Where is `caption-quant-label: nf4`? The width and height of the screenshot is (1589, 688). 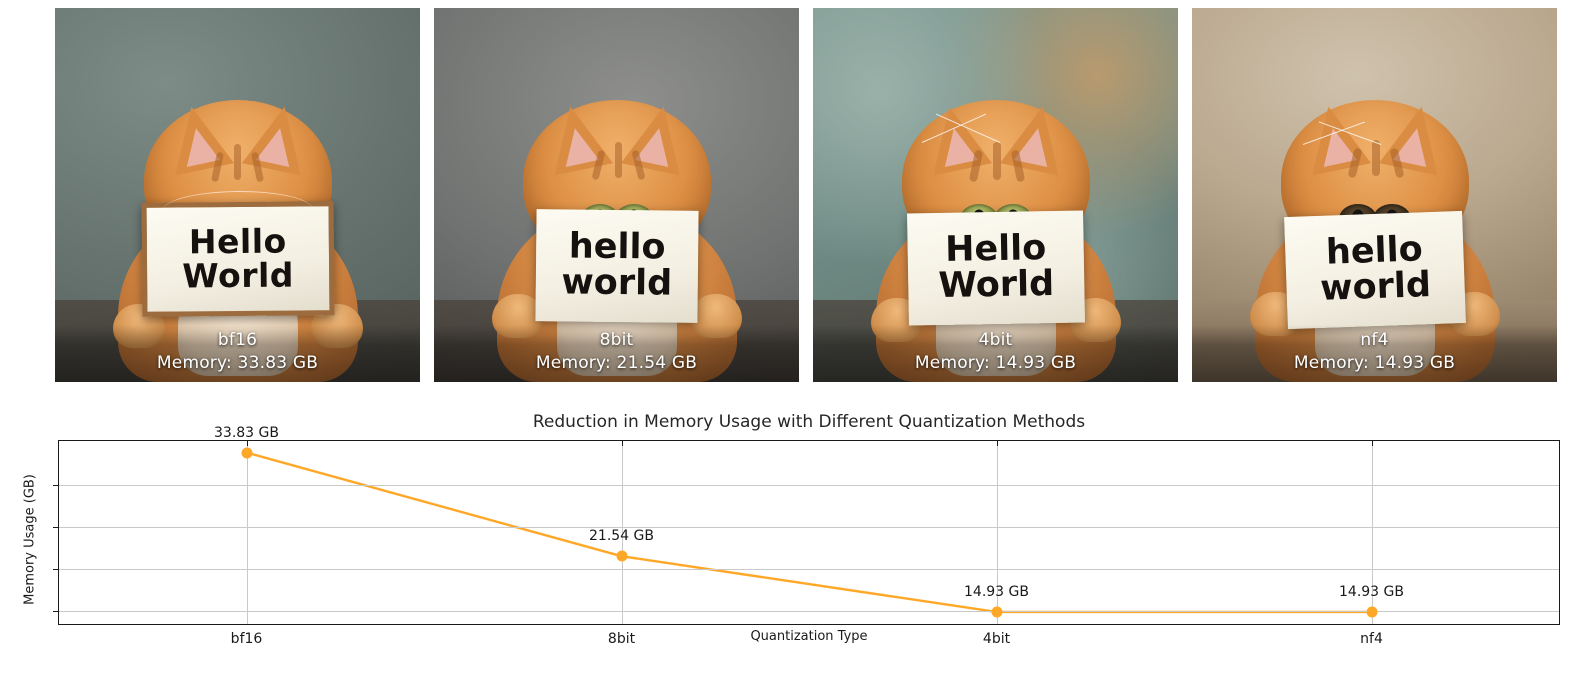
caption-quant-label: nf4 is located at coordinates (1374, 340).